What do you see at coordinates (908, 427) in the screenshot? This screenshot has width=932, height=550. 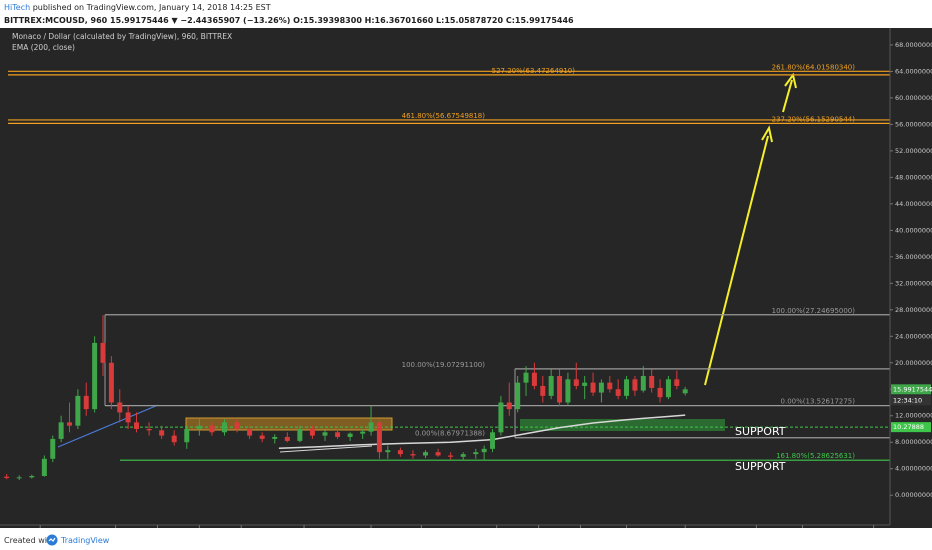 I see `price-tag-label: 10.27888` at bounding box center [908, 427].